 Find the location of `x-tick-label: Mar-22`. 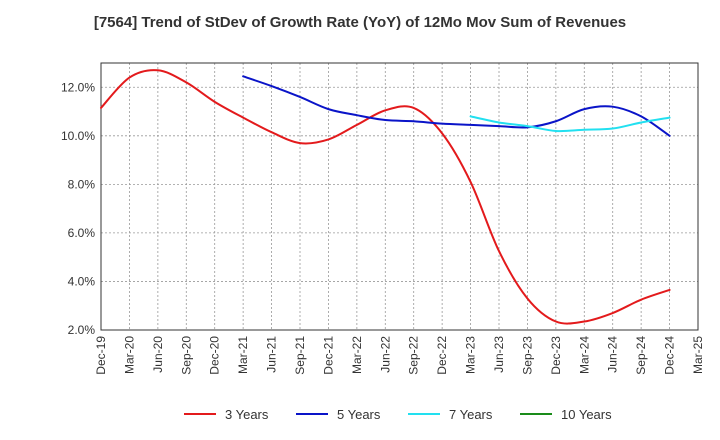

x-tick-label: Mar-22 is located at coordinates (357, 355).